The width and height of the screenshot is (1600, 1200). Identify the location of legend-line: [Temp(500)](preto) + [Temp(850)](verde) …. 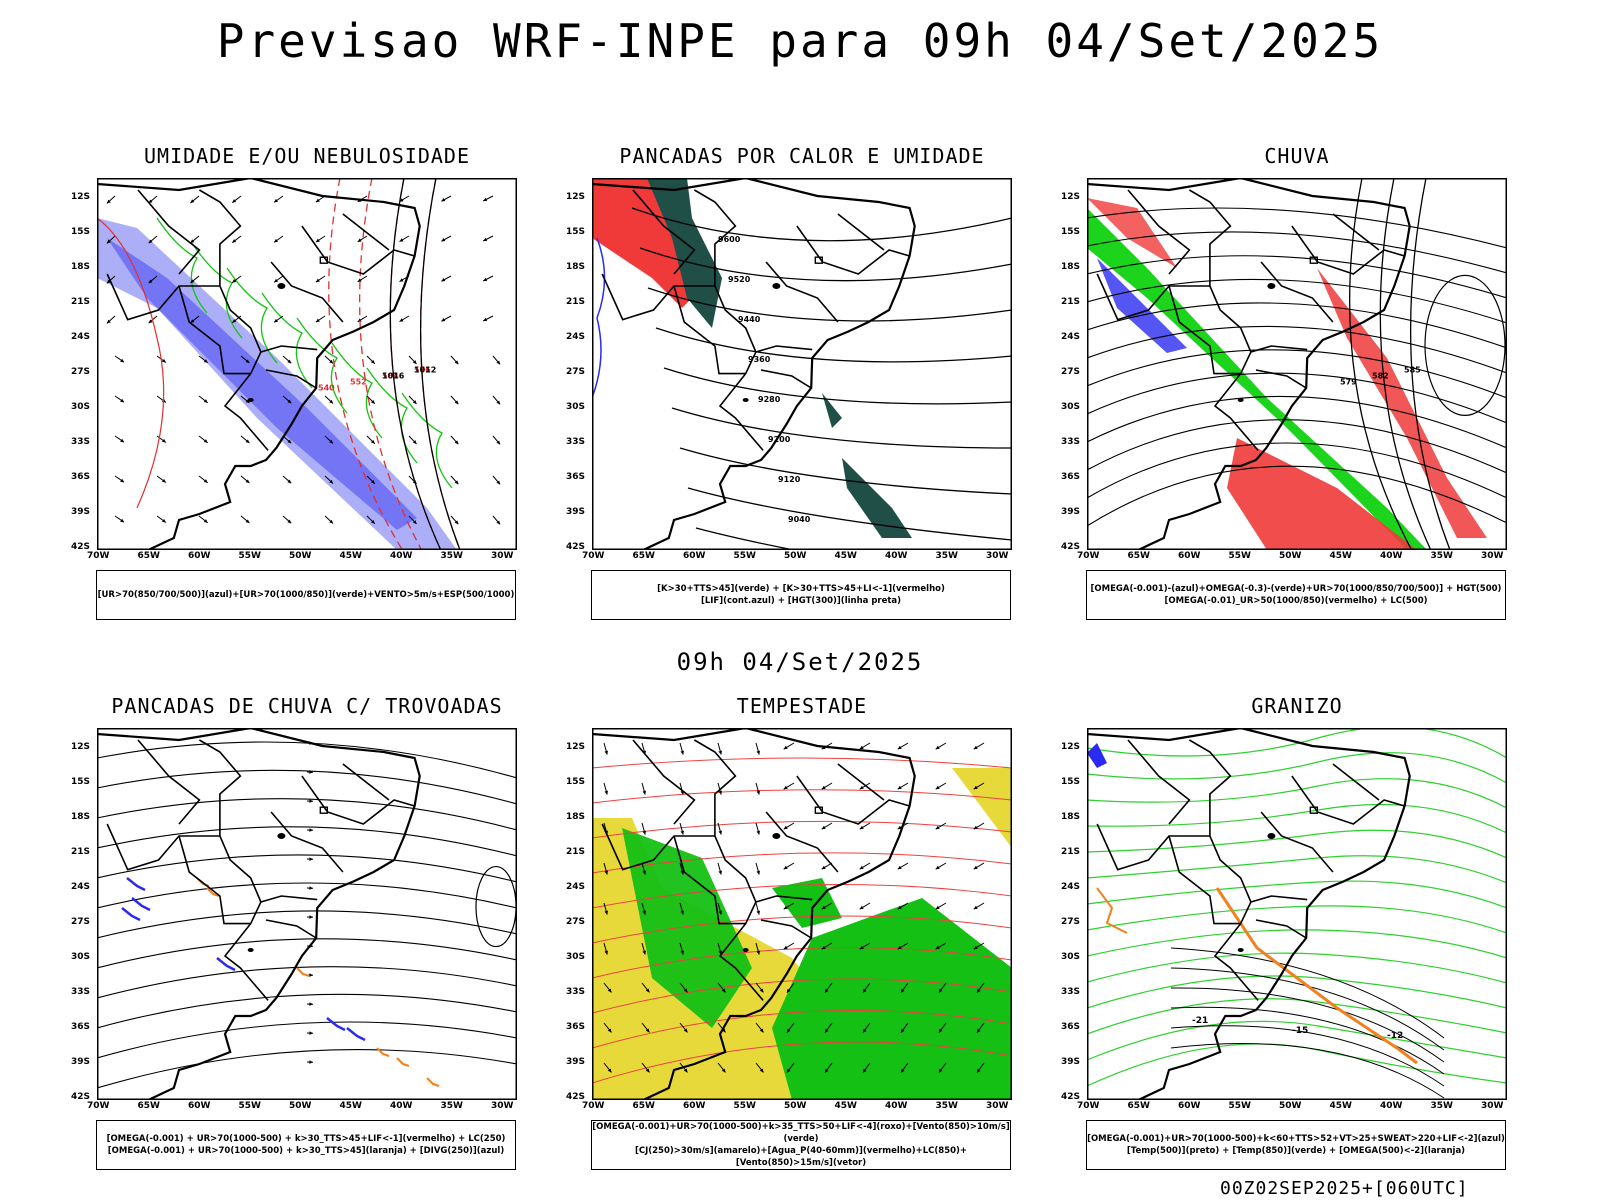
(1296, 1151).